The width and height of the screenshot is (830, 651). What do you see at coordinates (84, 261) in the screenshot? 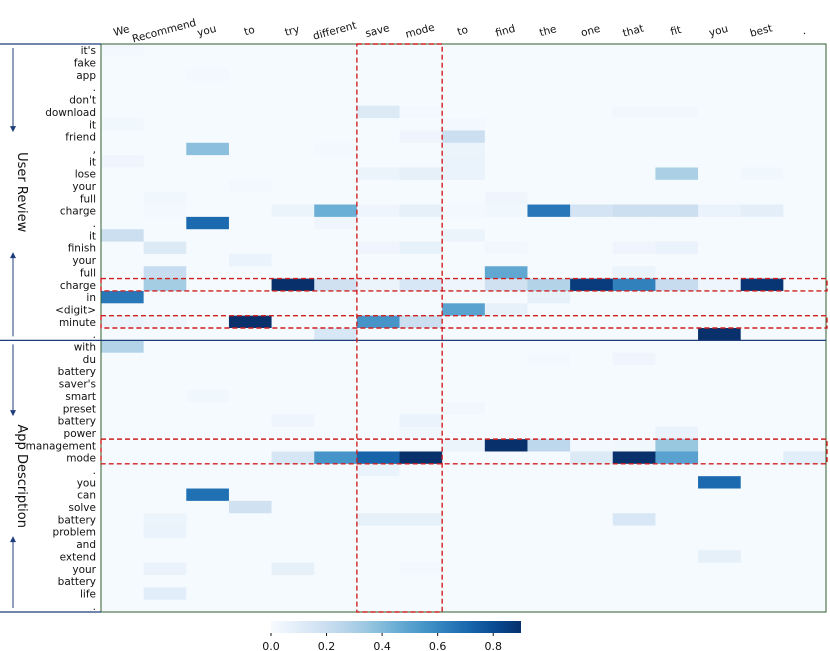
I see `y-tick-label: your` at bounding box center [84, 261].